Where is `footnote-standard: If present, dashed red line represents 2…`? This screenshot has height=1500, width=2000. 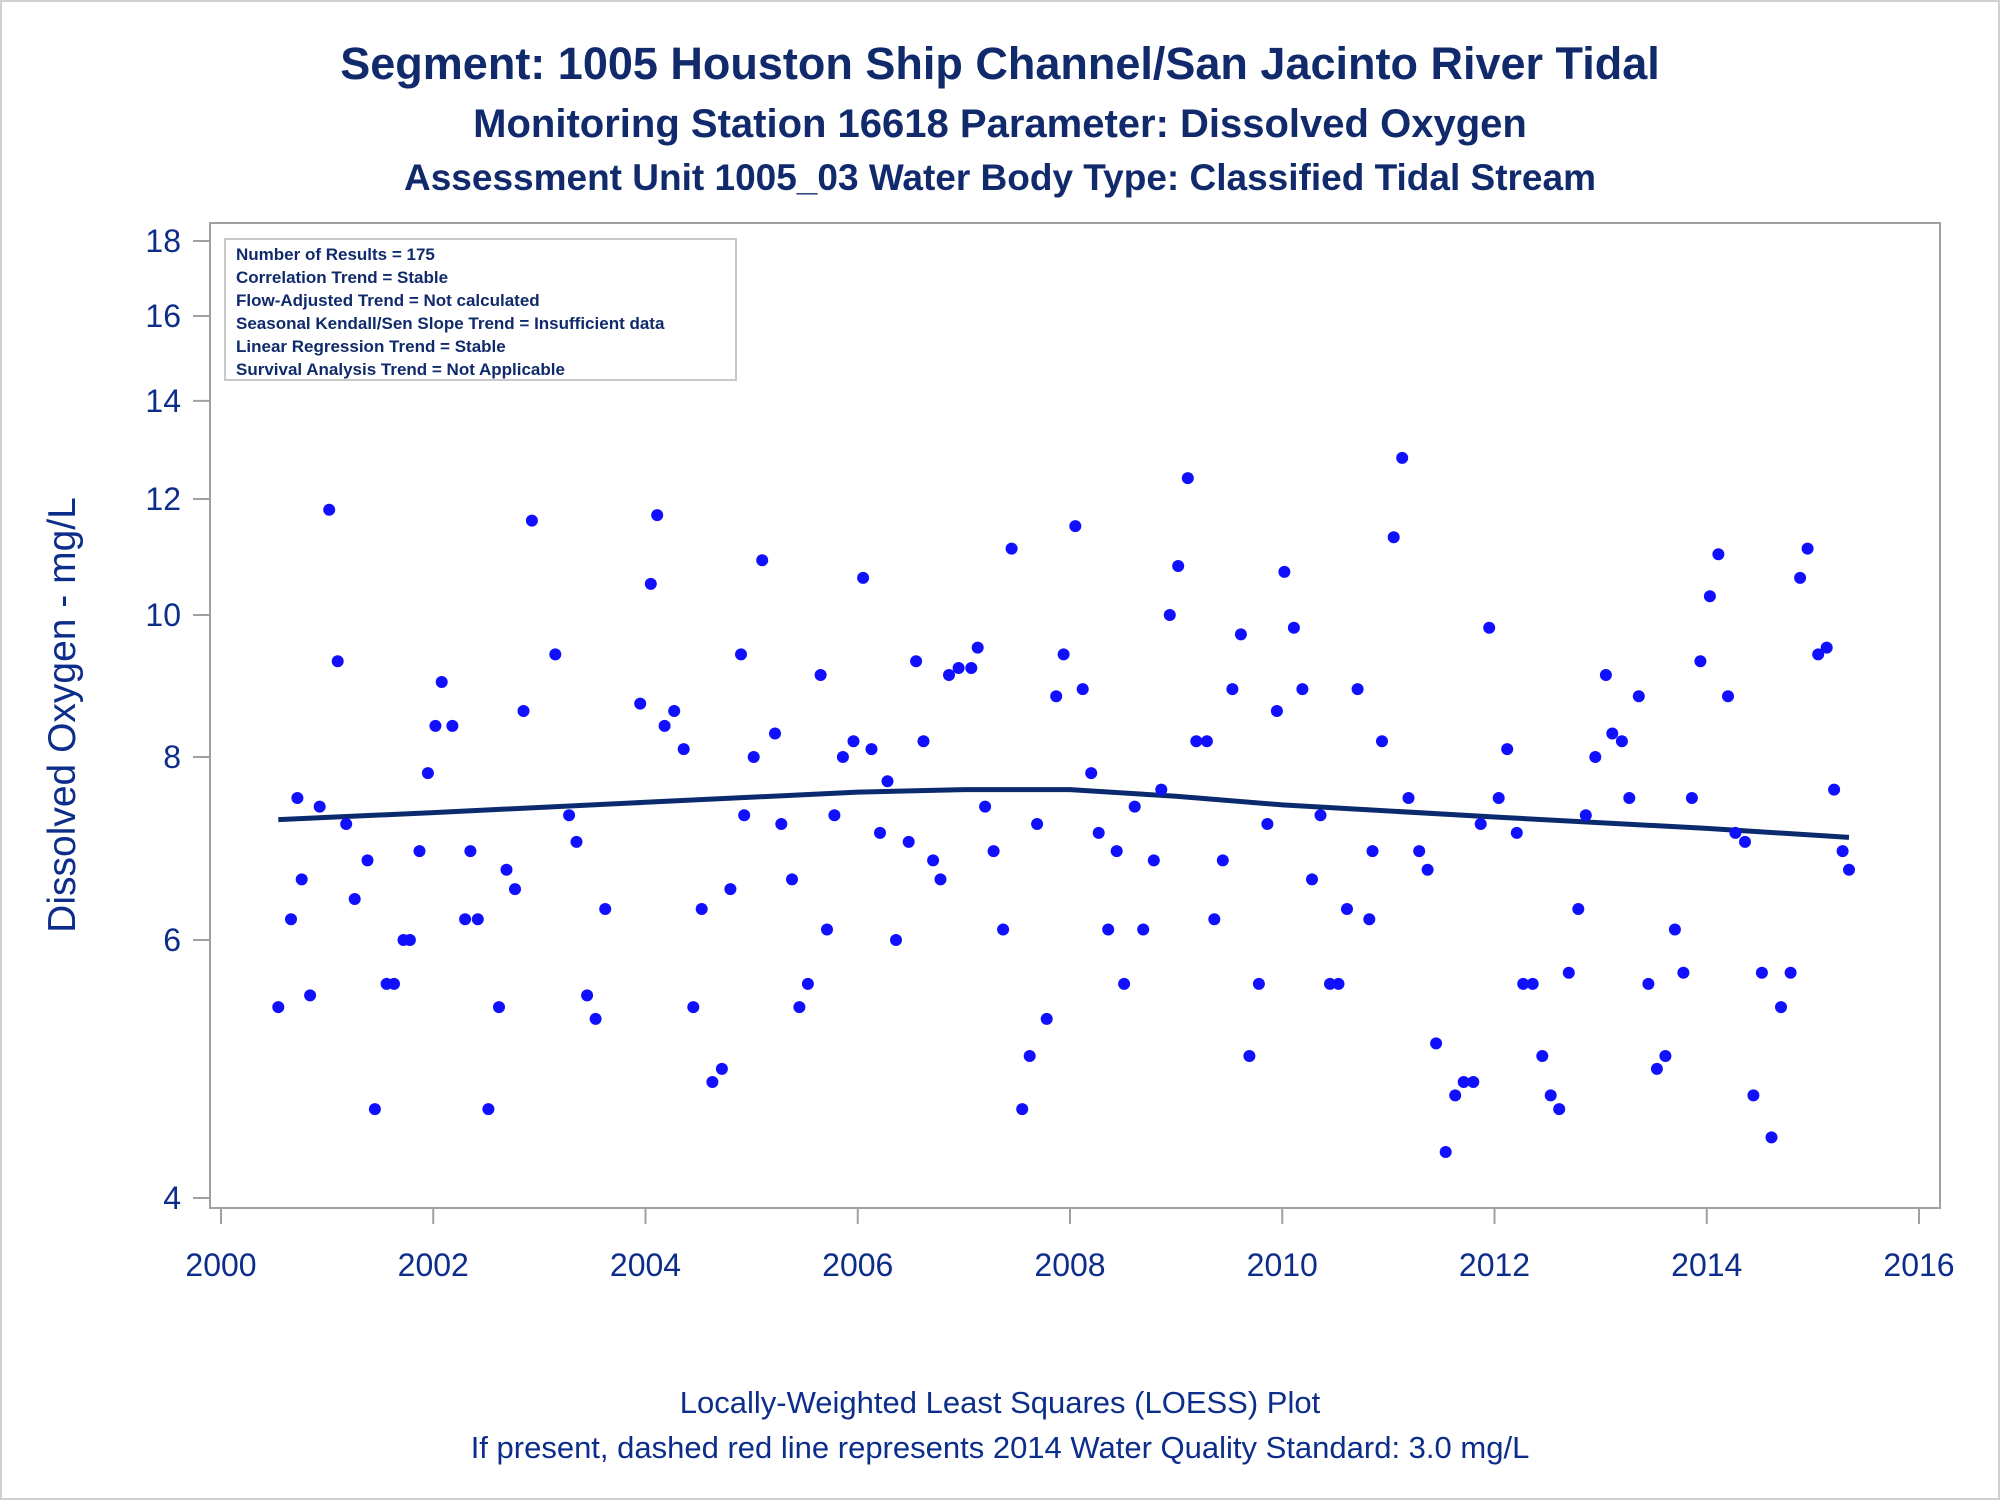
footnote-standard: If present, dashed red line represents 2… is located at coordinates (1000, 1447).